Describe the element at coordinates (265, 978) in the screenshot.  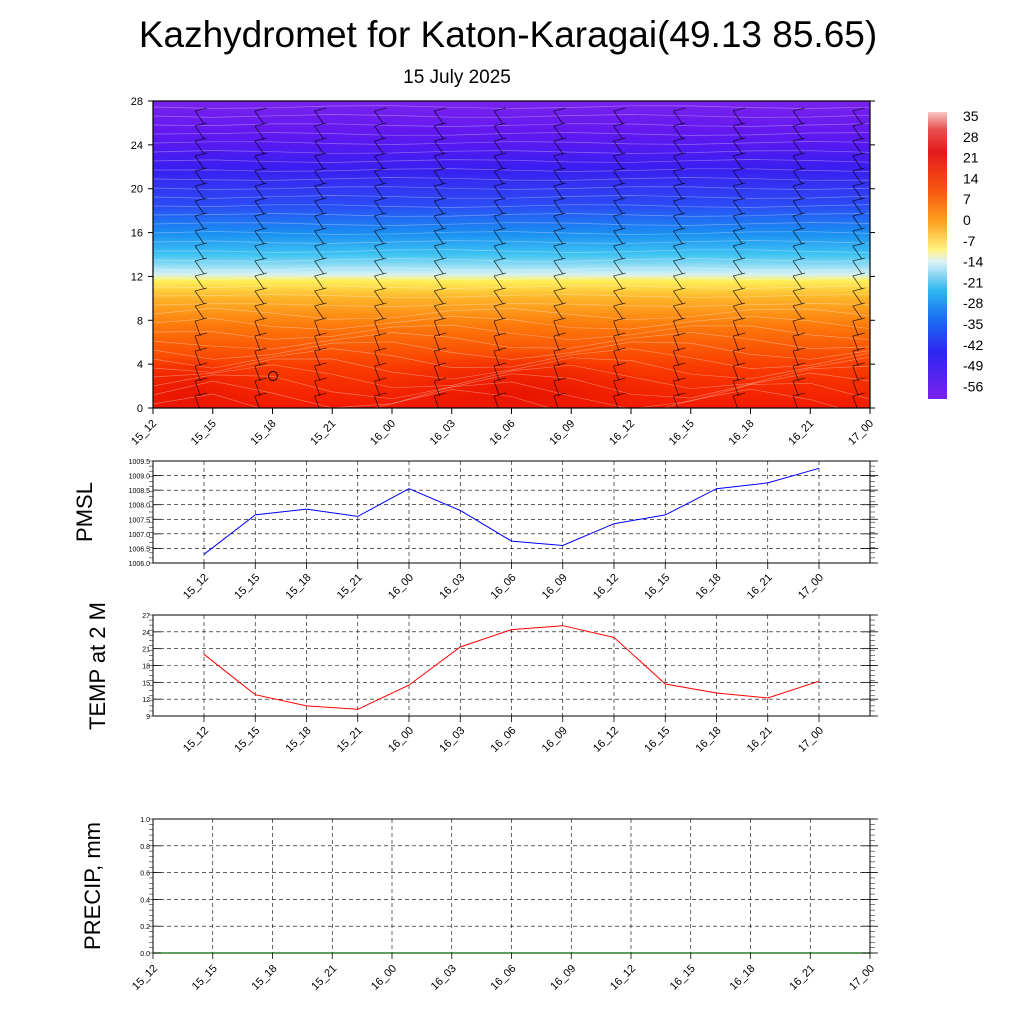
I see `x-tick-label: 15_18` at that location.